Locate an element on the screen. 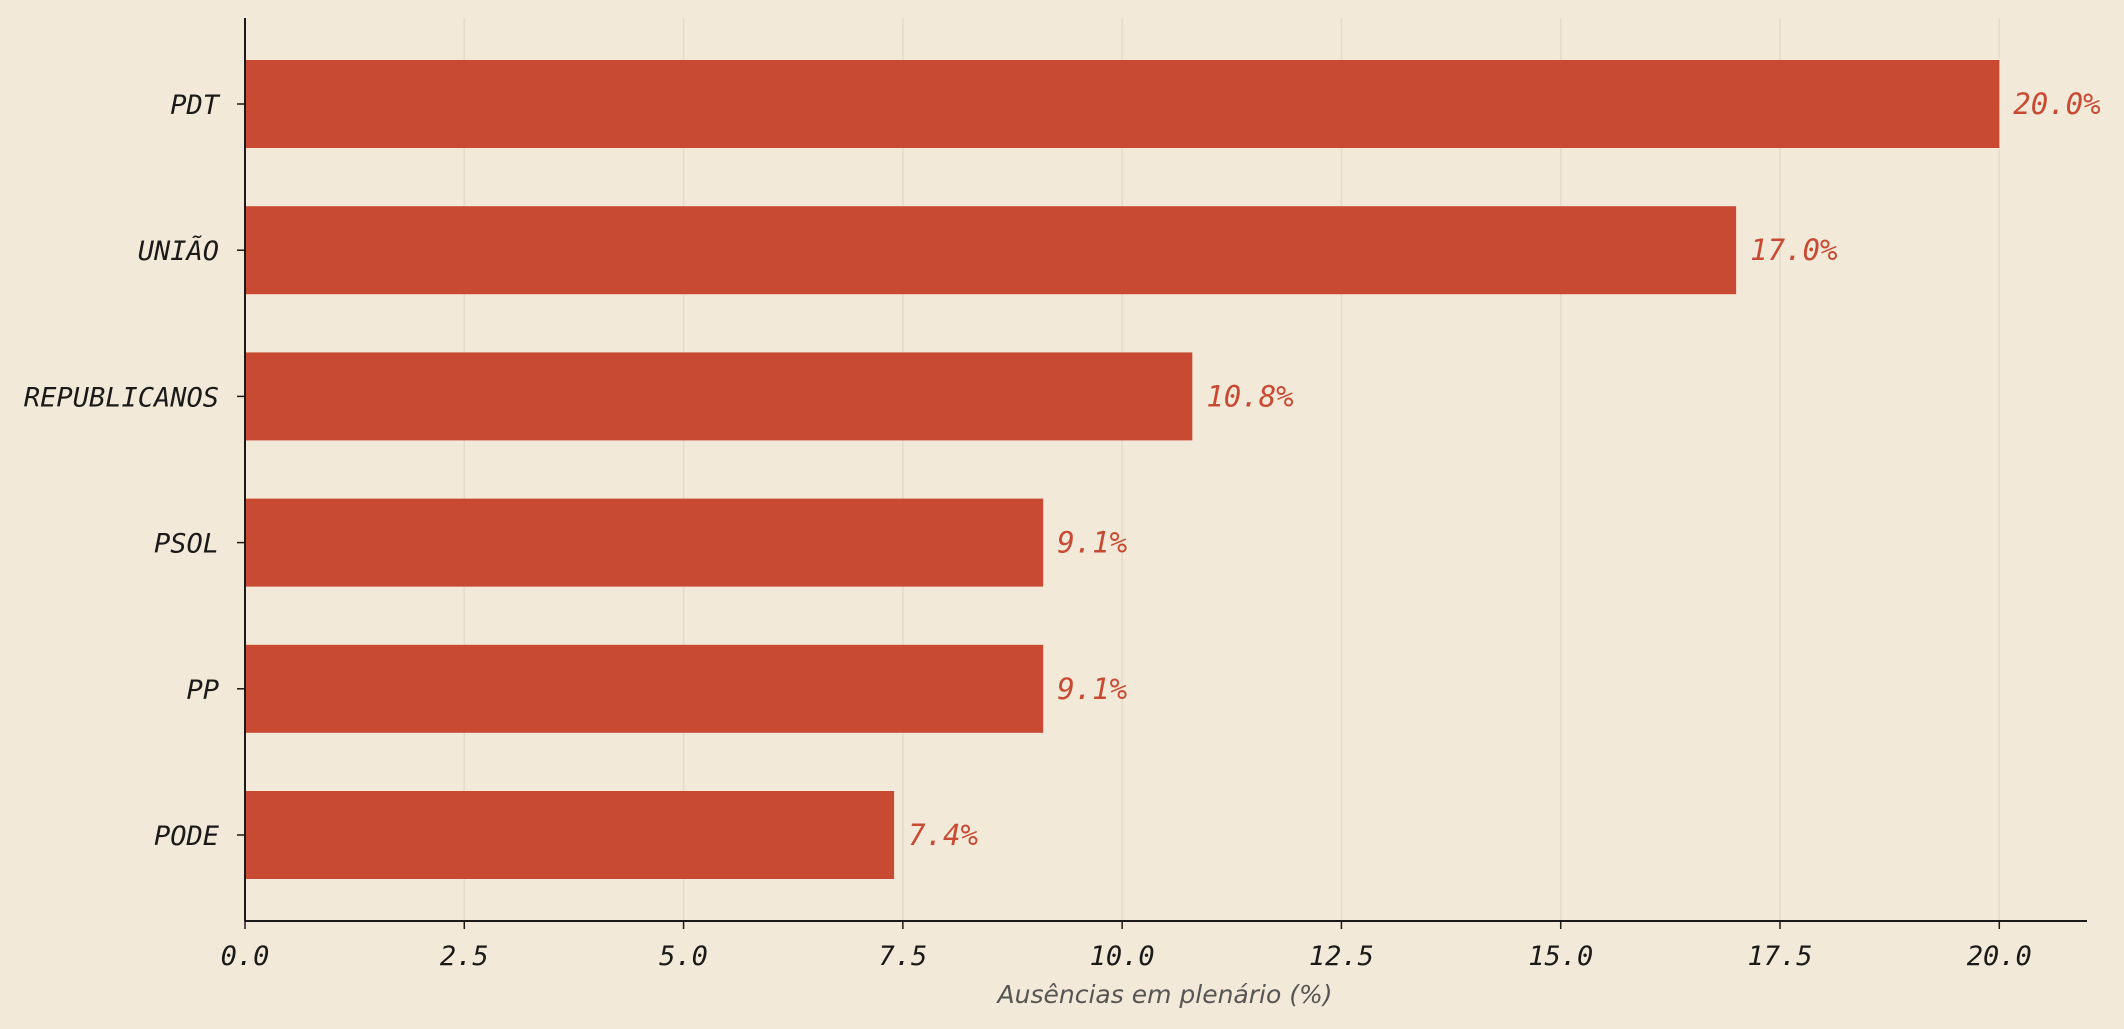 This screenshot has width=2124, height=1029. x-tick-label: 0.0 is located at coordinates (245, 956).